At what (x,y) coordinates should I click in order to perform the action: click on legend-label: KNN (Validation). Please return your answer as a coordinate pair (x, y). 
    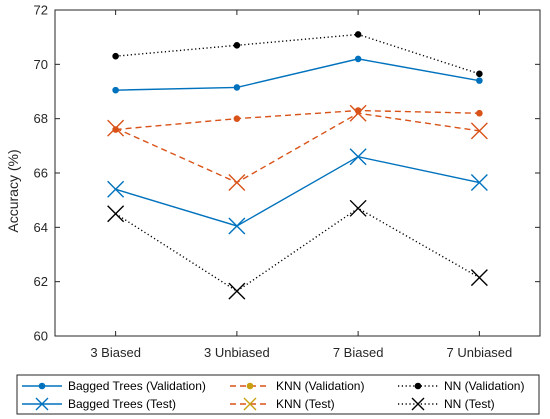
    Looking at the image, I should click on (320, 386).